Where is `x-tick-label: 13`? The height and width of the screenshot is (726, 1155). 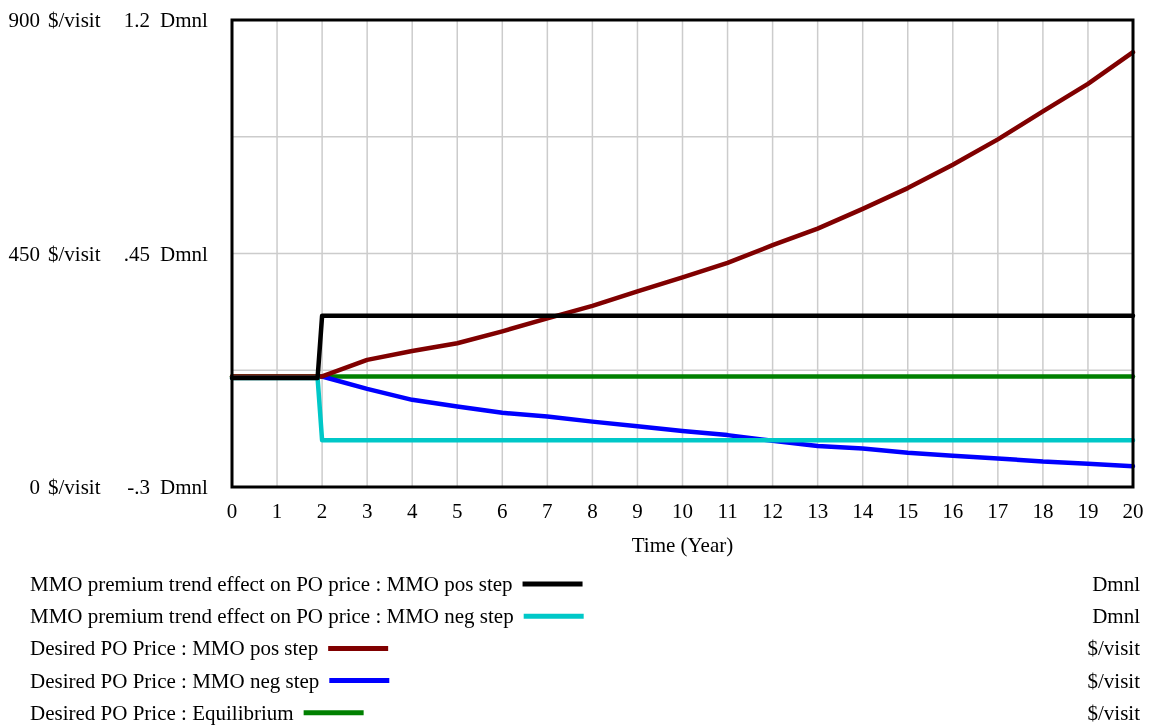
x-tick-label: 13 is located at coordinates (818, 511).